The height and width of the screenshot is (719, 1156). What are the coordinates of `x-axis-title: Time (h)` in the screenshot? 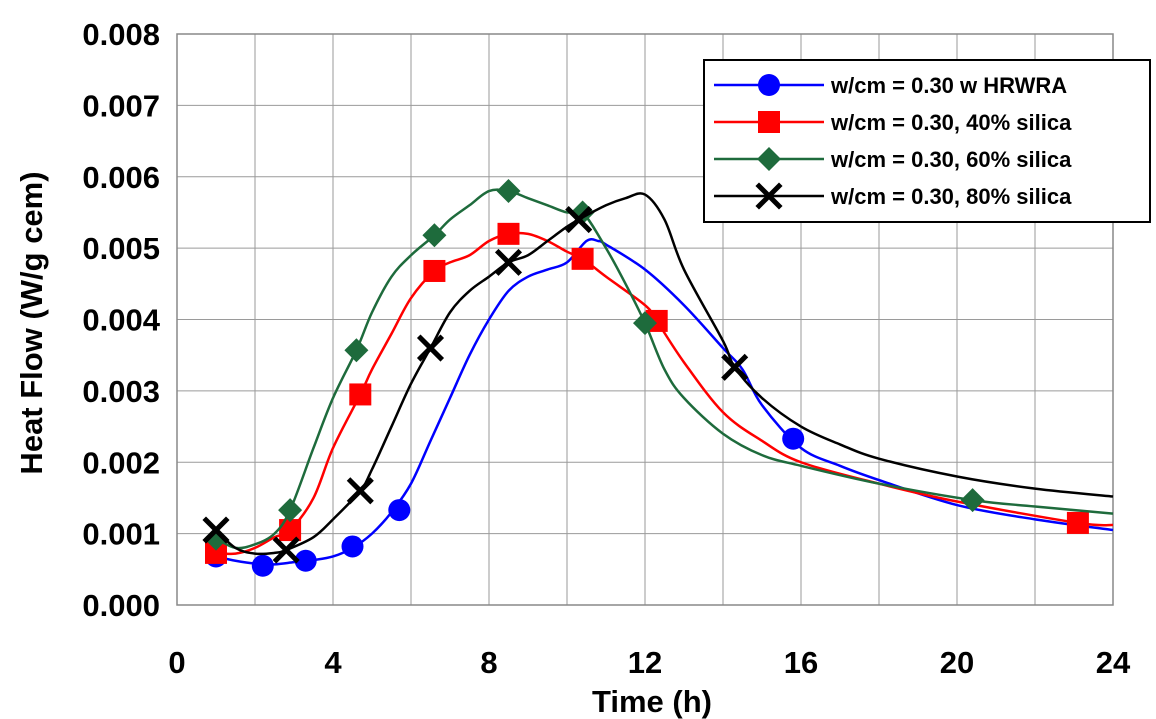 It's located at (652, 701).